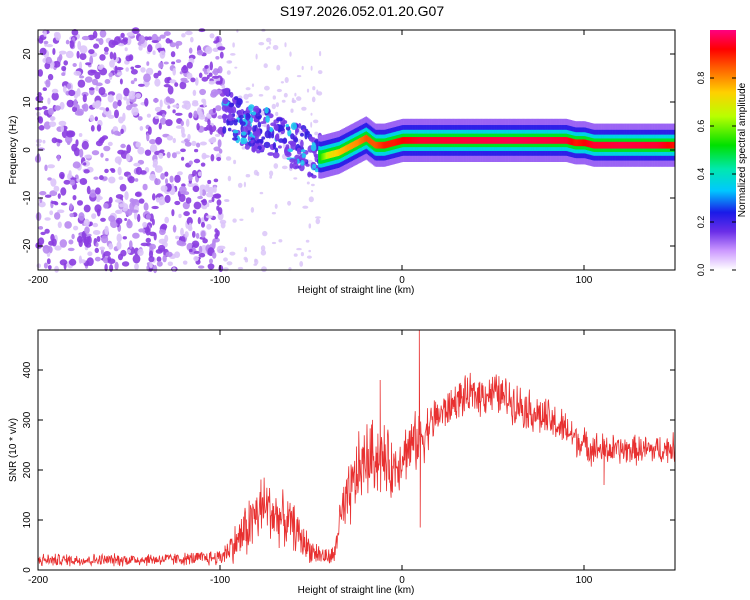 Image resolution: width=750 pixels, height=600 pixels. I want to click on spectrogram-y-tick-label: 0, so click(27, 150).